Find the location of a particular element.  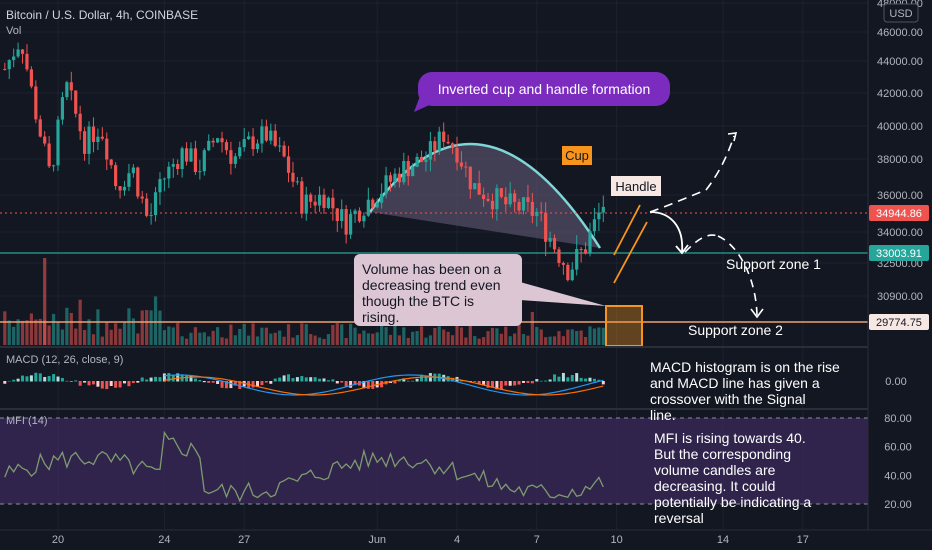

currency-box is located at coordinates (901, 13).